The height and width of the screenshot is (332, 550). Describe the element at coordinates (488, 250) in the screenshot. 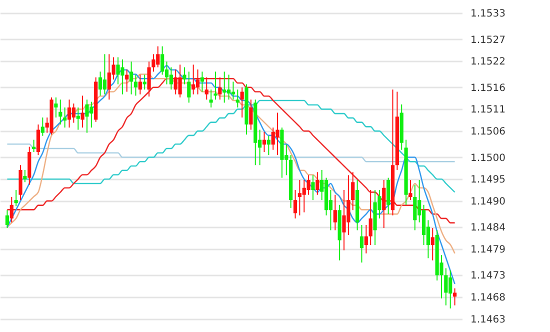

I see `y-tick-label: 1.1479` at that location.